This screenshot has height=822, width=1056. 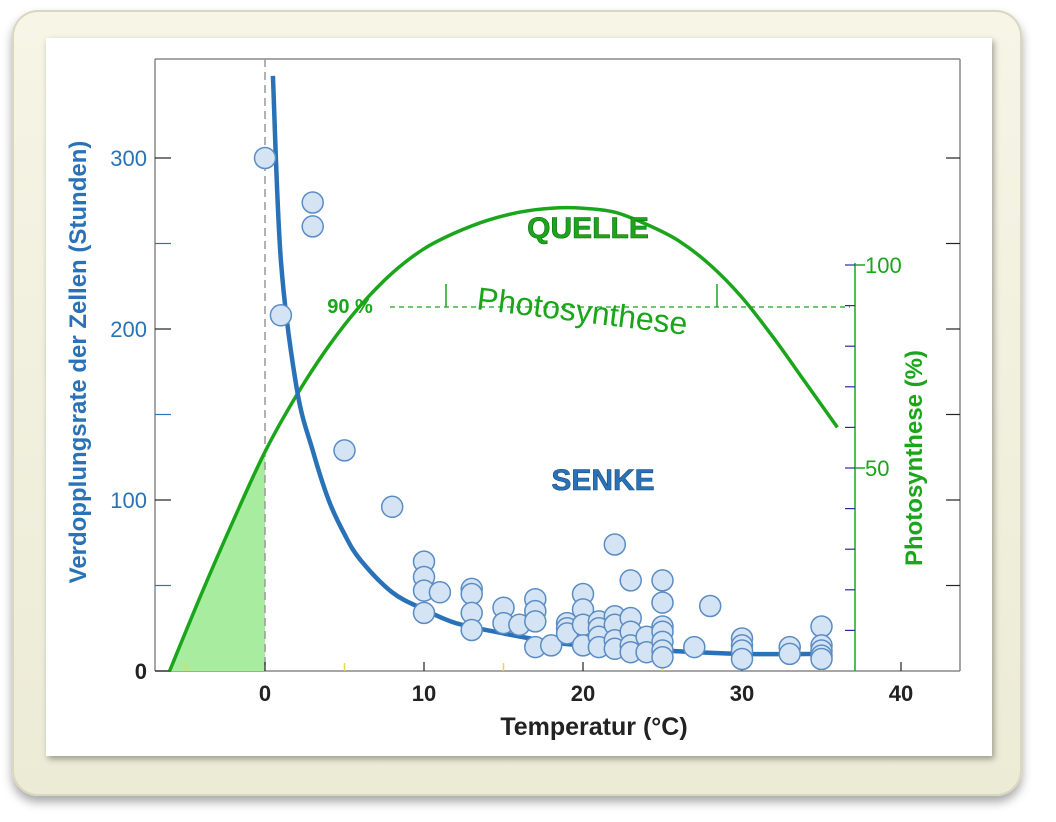 What do you see at coordinates (128, 500) in the screenshot?
I see `y-left-tick-label-100: 100` at bounding box center [128, 500].